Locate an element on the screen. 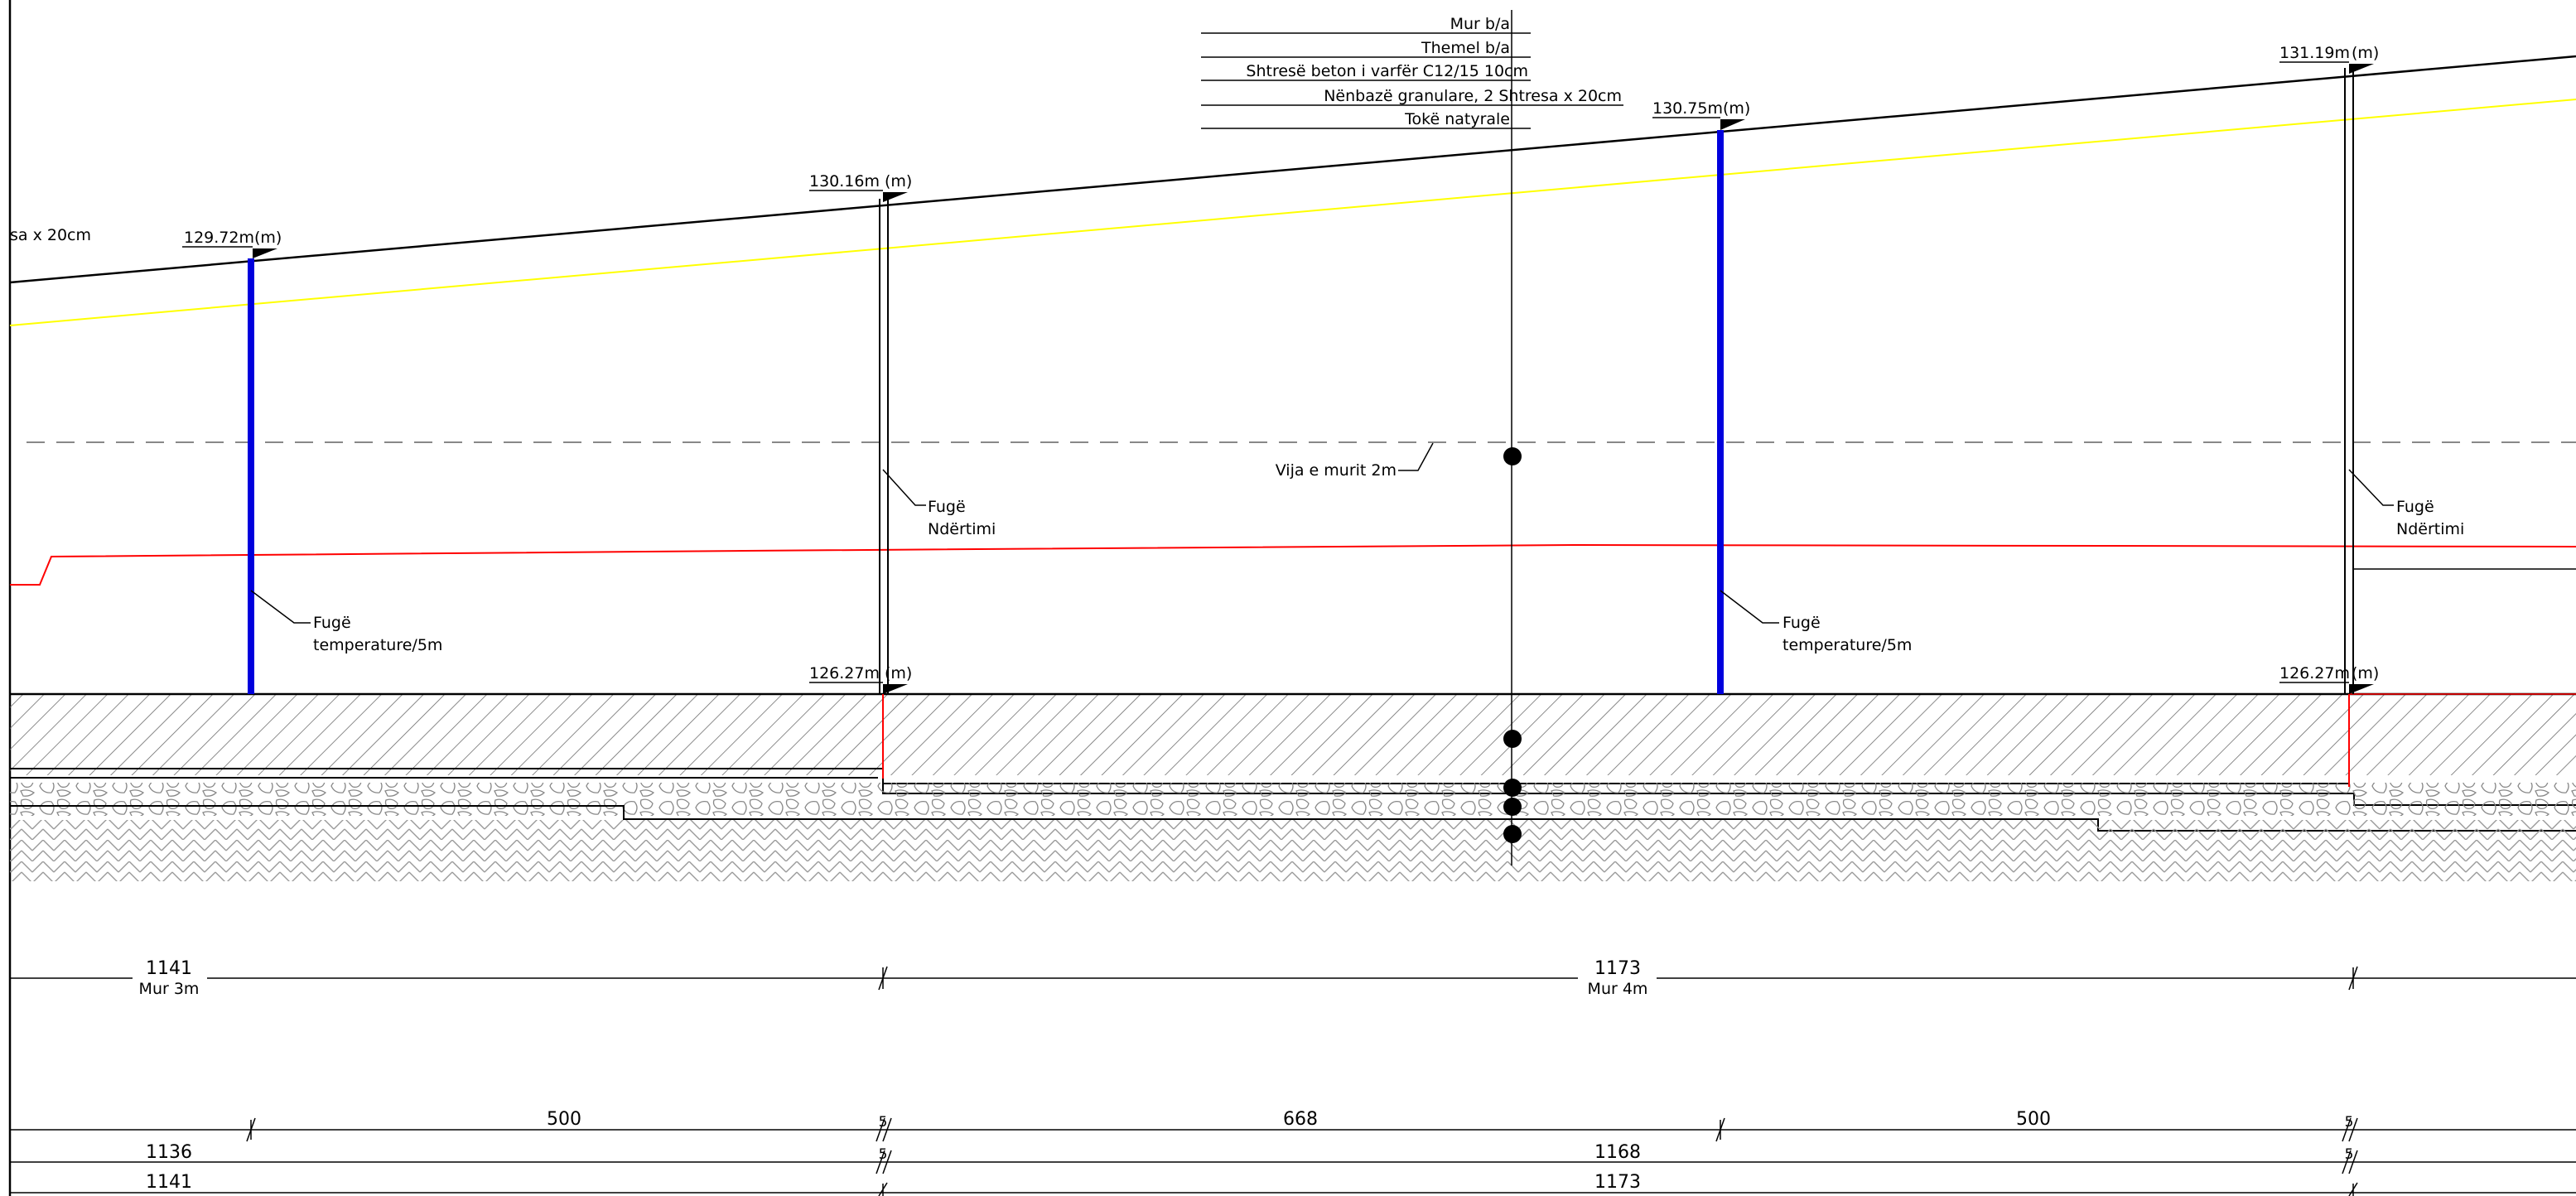  dot-wall-line is located at coordinates (1512, 456).